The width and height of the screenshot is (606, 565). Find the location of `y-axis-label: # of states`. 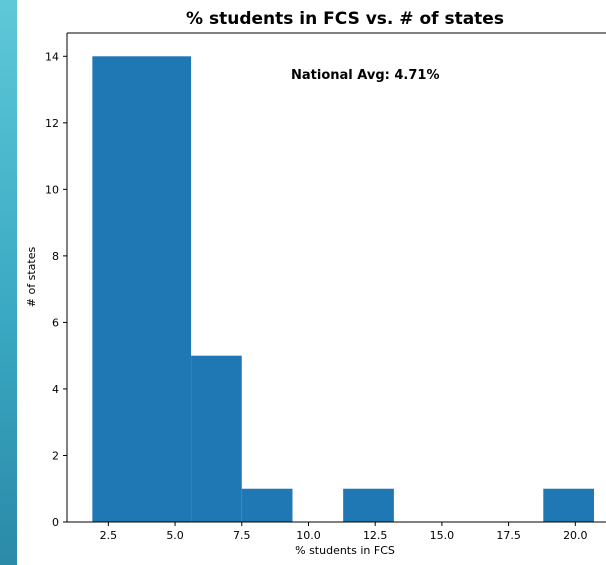

y-axis-label: # of states is located at coordinates (31, 277).